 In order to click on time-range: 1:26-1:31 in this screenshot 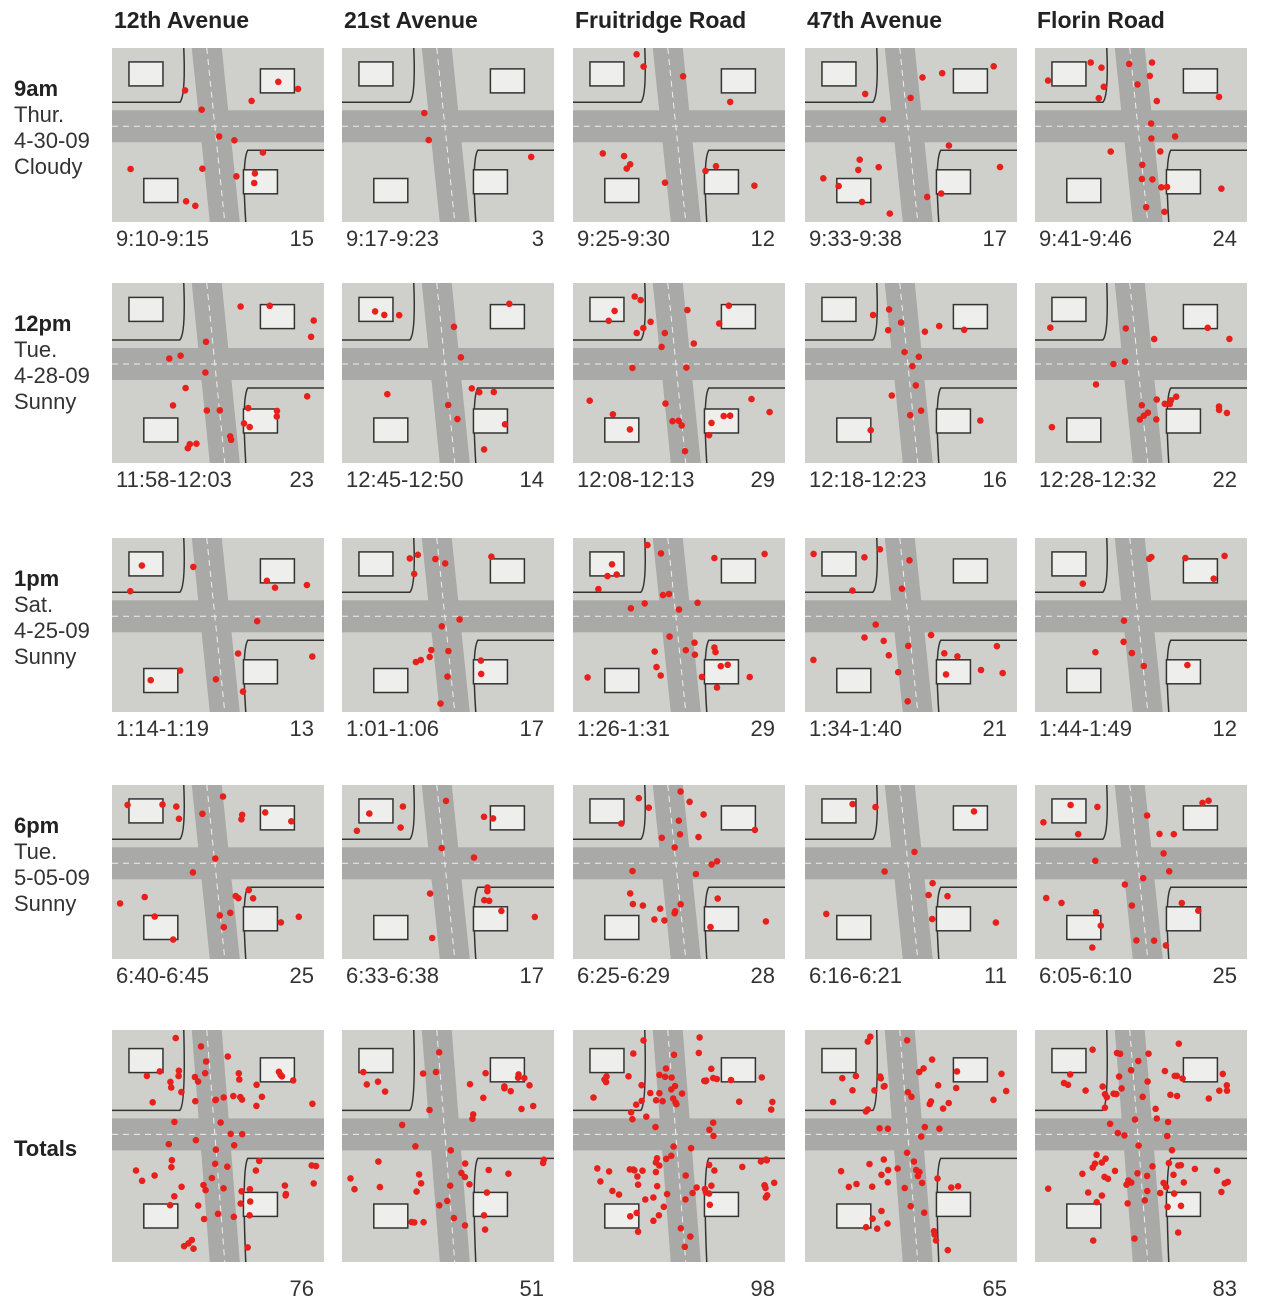, I will do `click(623, 728)`.